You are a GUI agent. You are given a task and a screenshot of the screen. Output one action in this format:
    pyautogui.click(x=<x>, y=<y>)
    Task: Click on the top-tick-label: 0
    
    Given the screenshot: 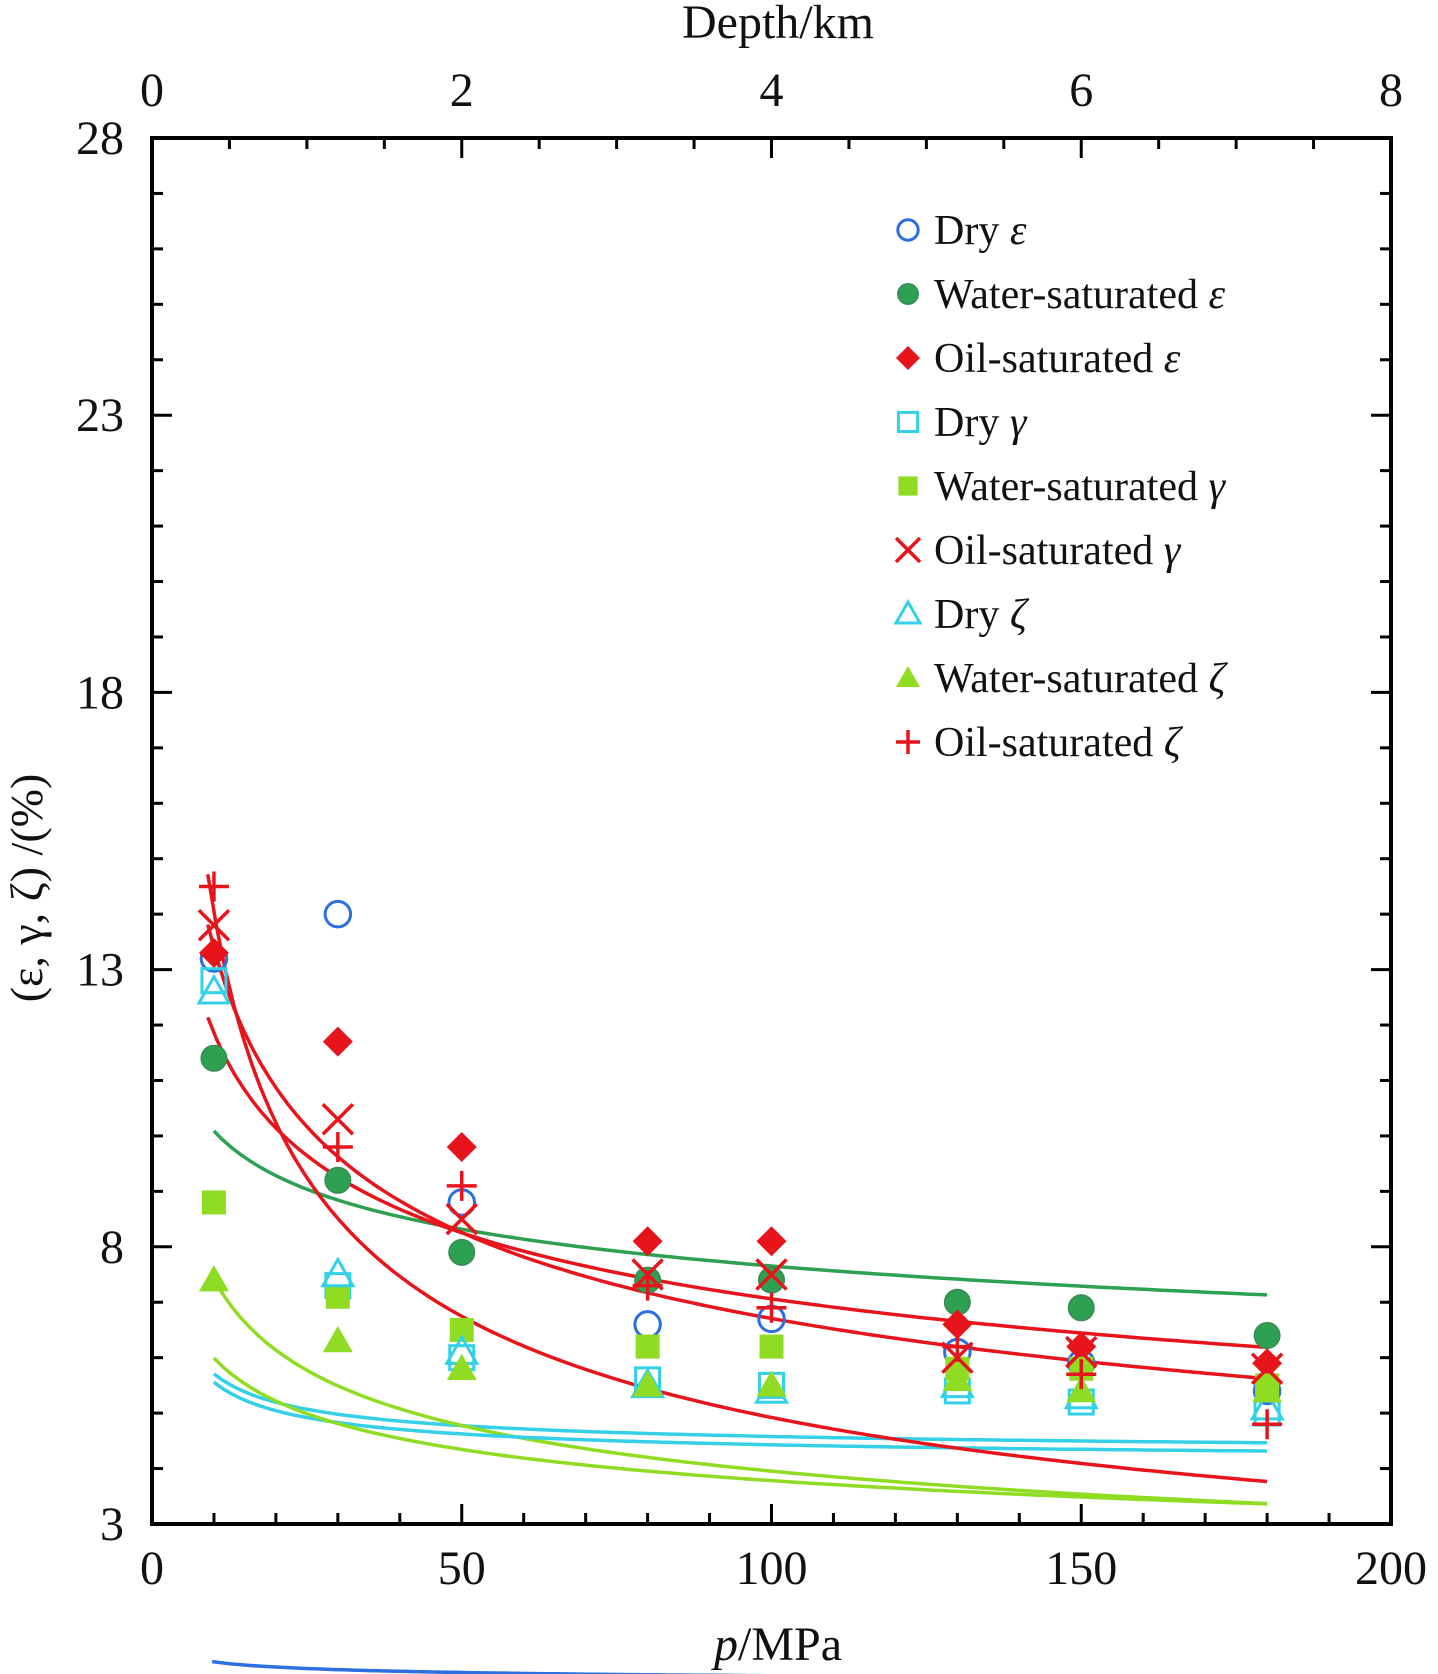 What is the action you would take?
    pyautogui.click(x=152, y=90)
    